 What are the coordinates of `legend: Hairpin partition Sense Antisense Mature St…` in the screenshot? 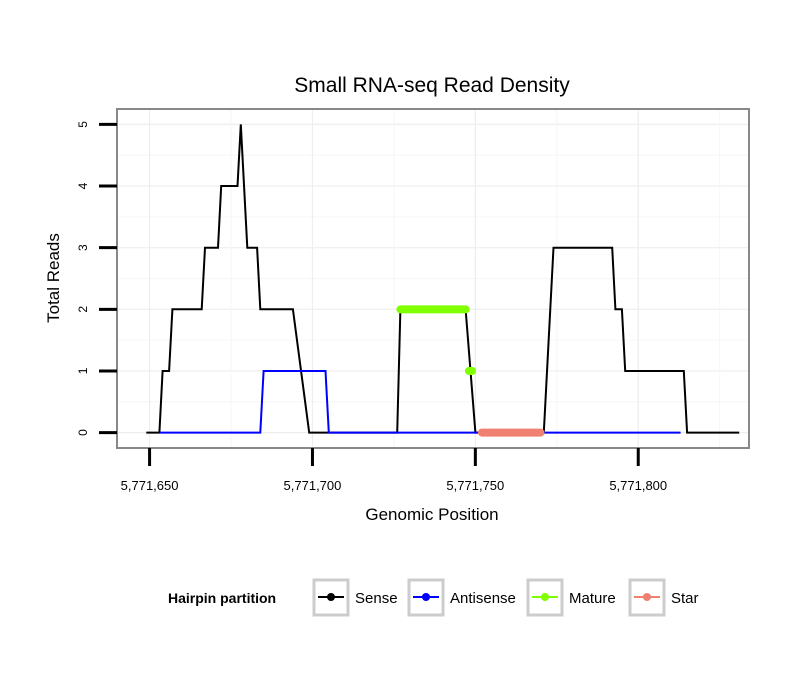 It's located at (433, 597).